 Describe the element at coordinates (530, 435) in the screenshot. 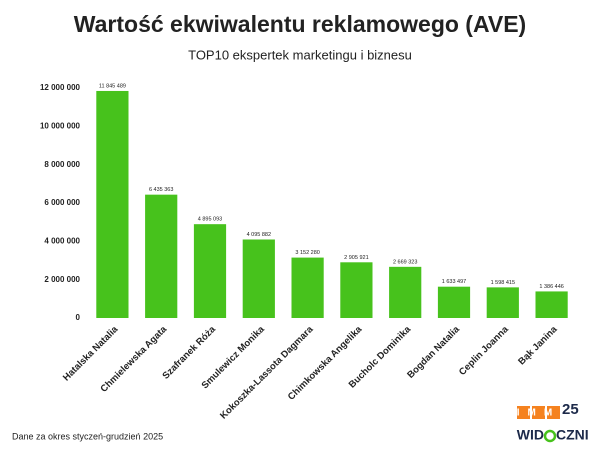

I see `logo-text: WID` at that location.